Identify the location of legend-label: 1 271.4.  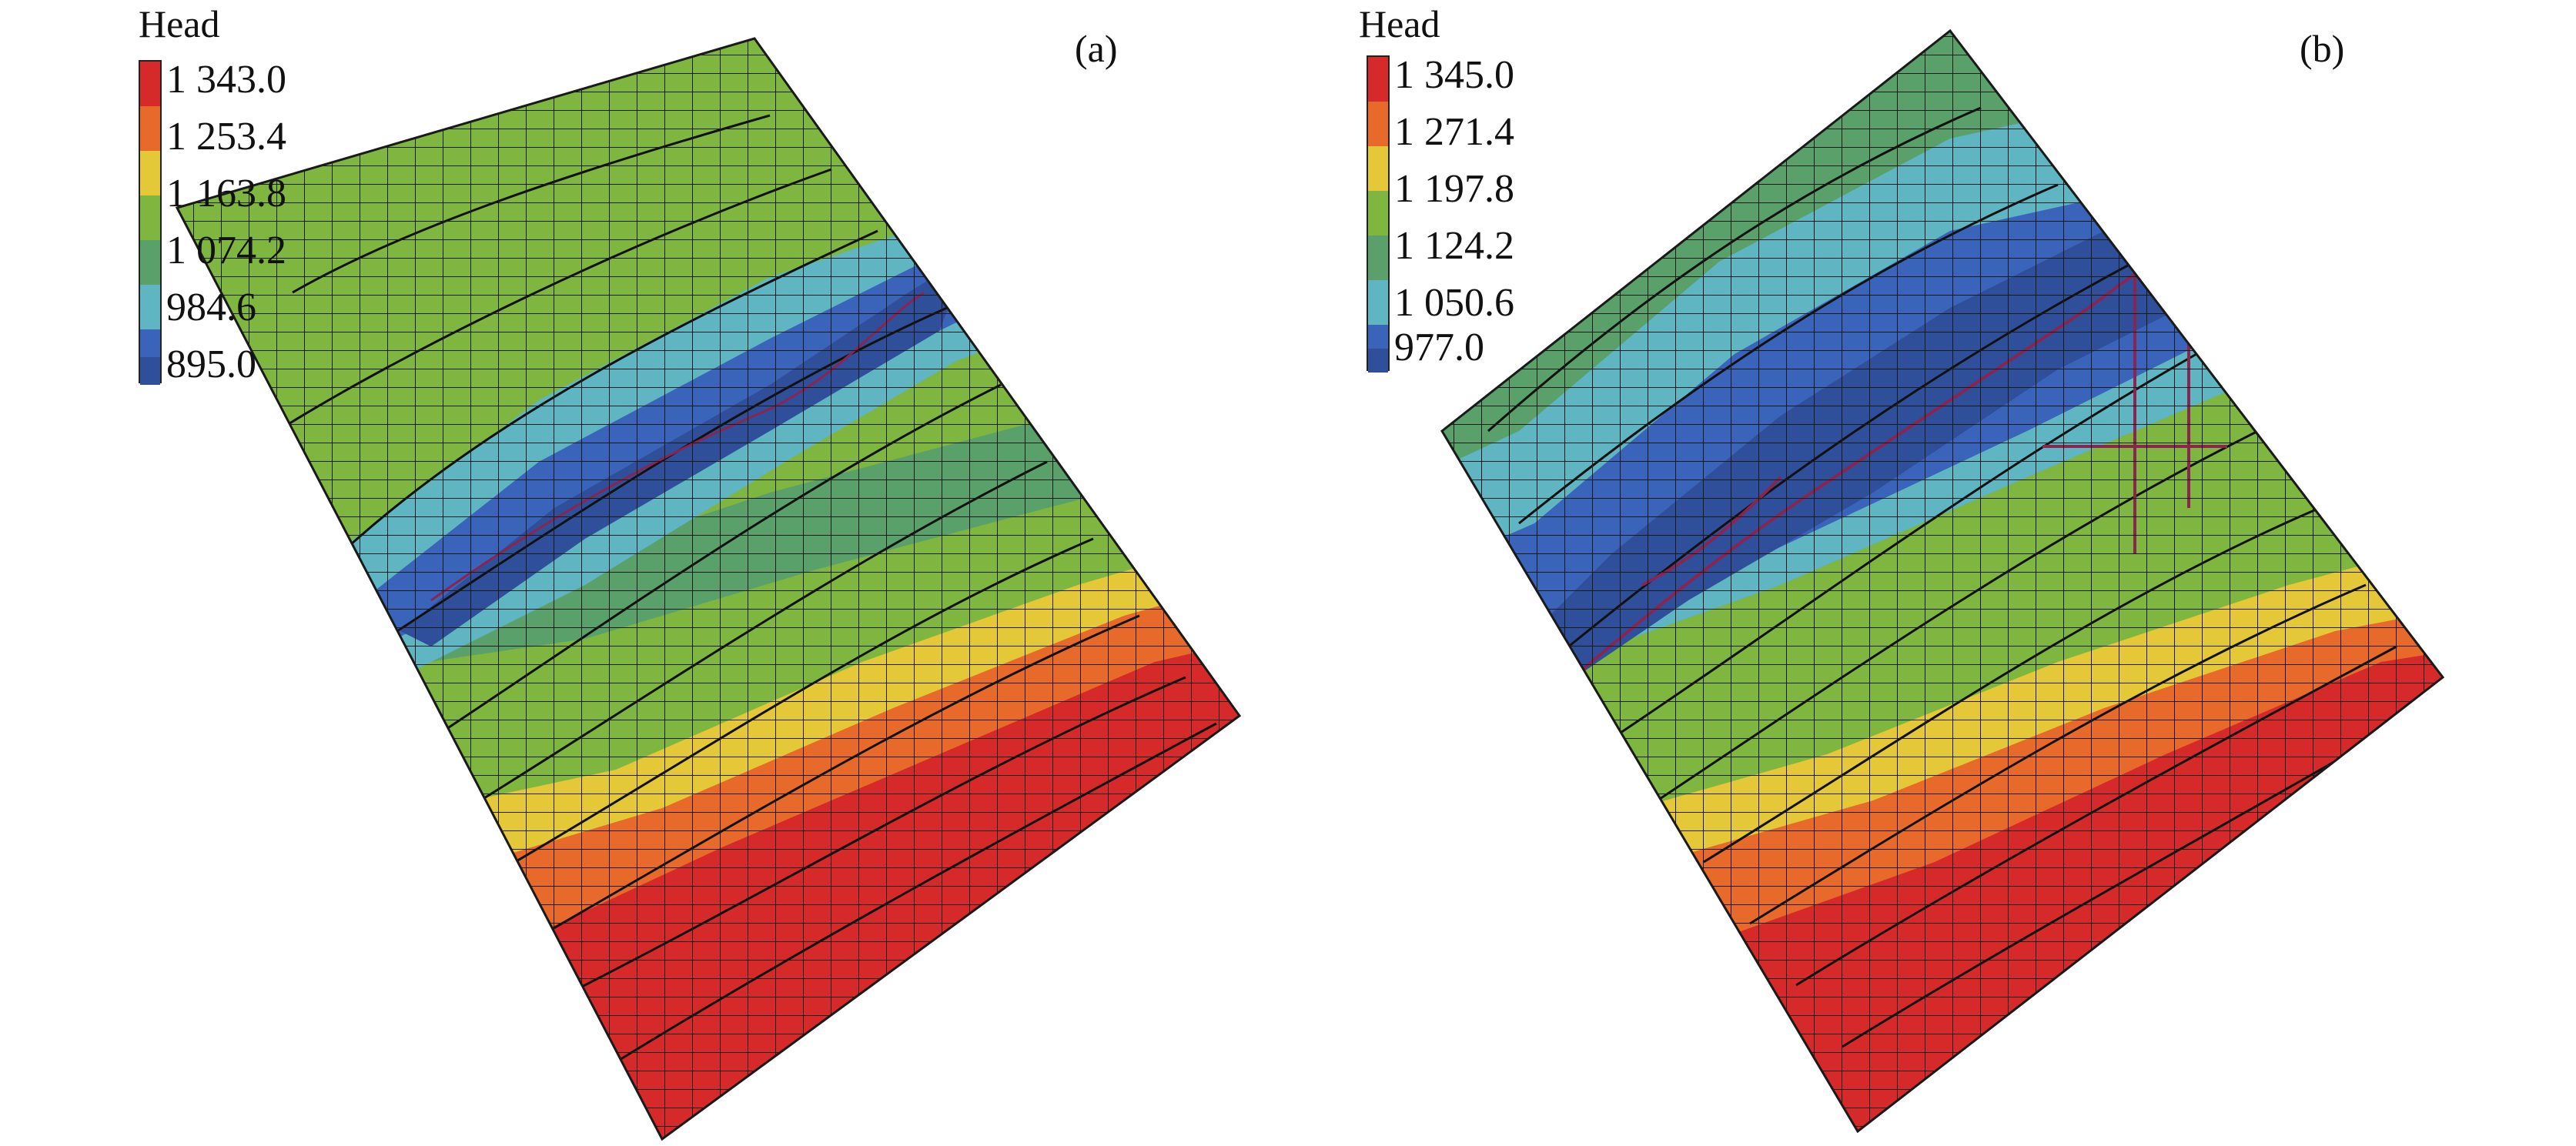
(1454, 132).